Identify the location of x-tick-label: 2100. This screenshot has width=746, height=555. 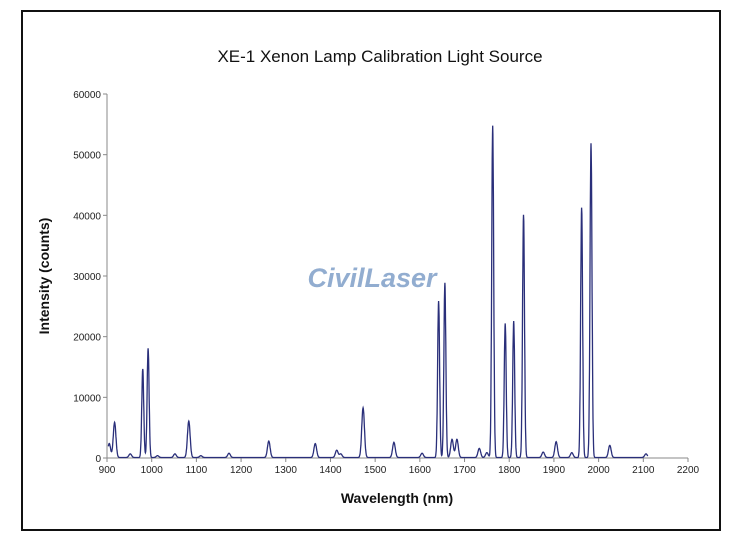
(643, 470).